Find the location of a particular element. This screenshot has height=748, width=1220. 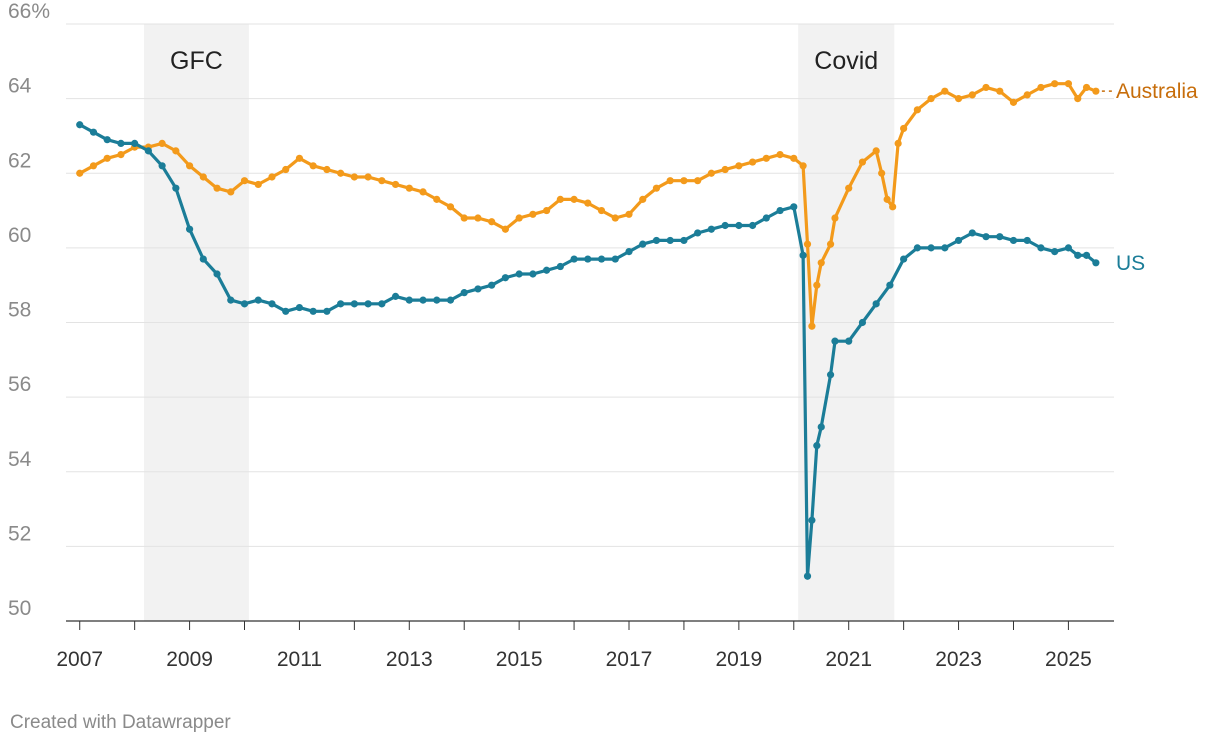

x-tick-label: 2007 is located at coordinates (79, 659).